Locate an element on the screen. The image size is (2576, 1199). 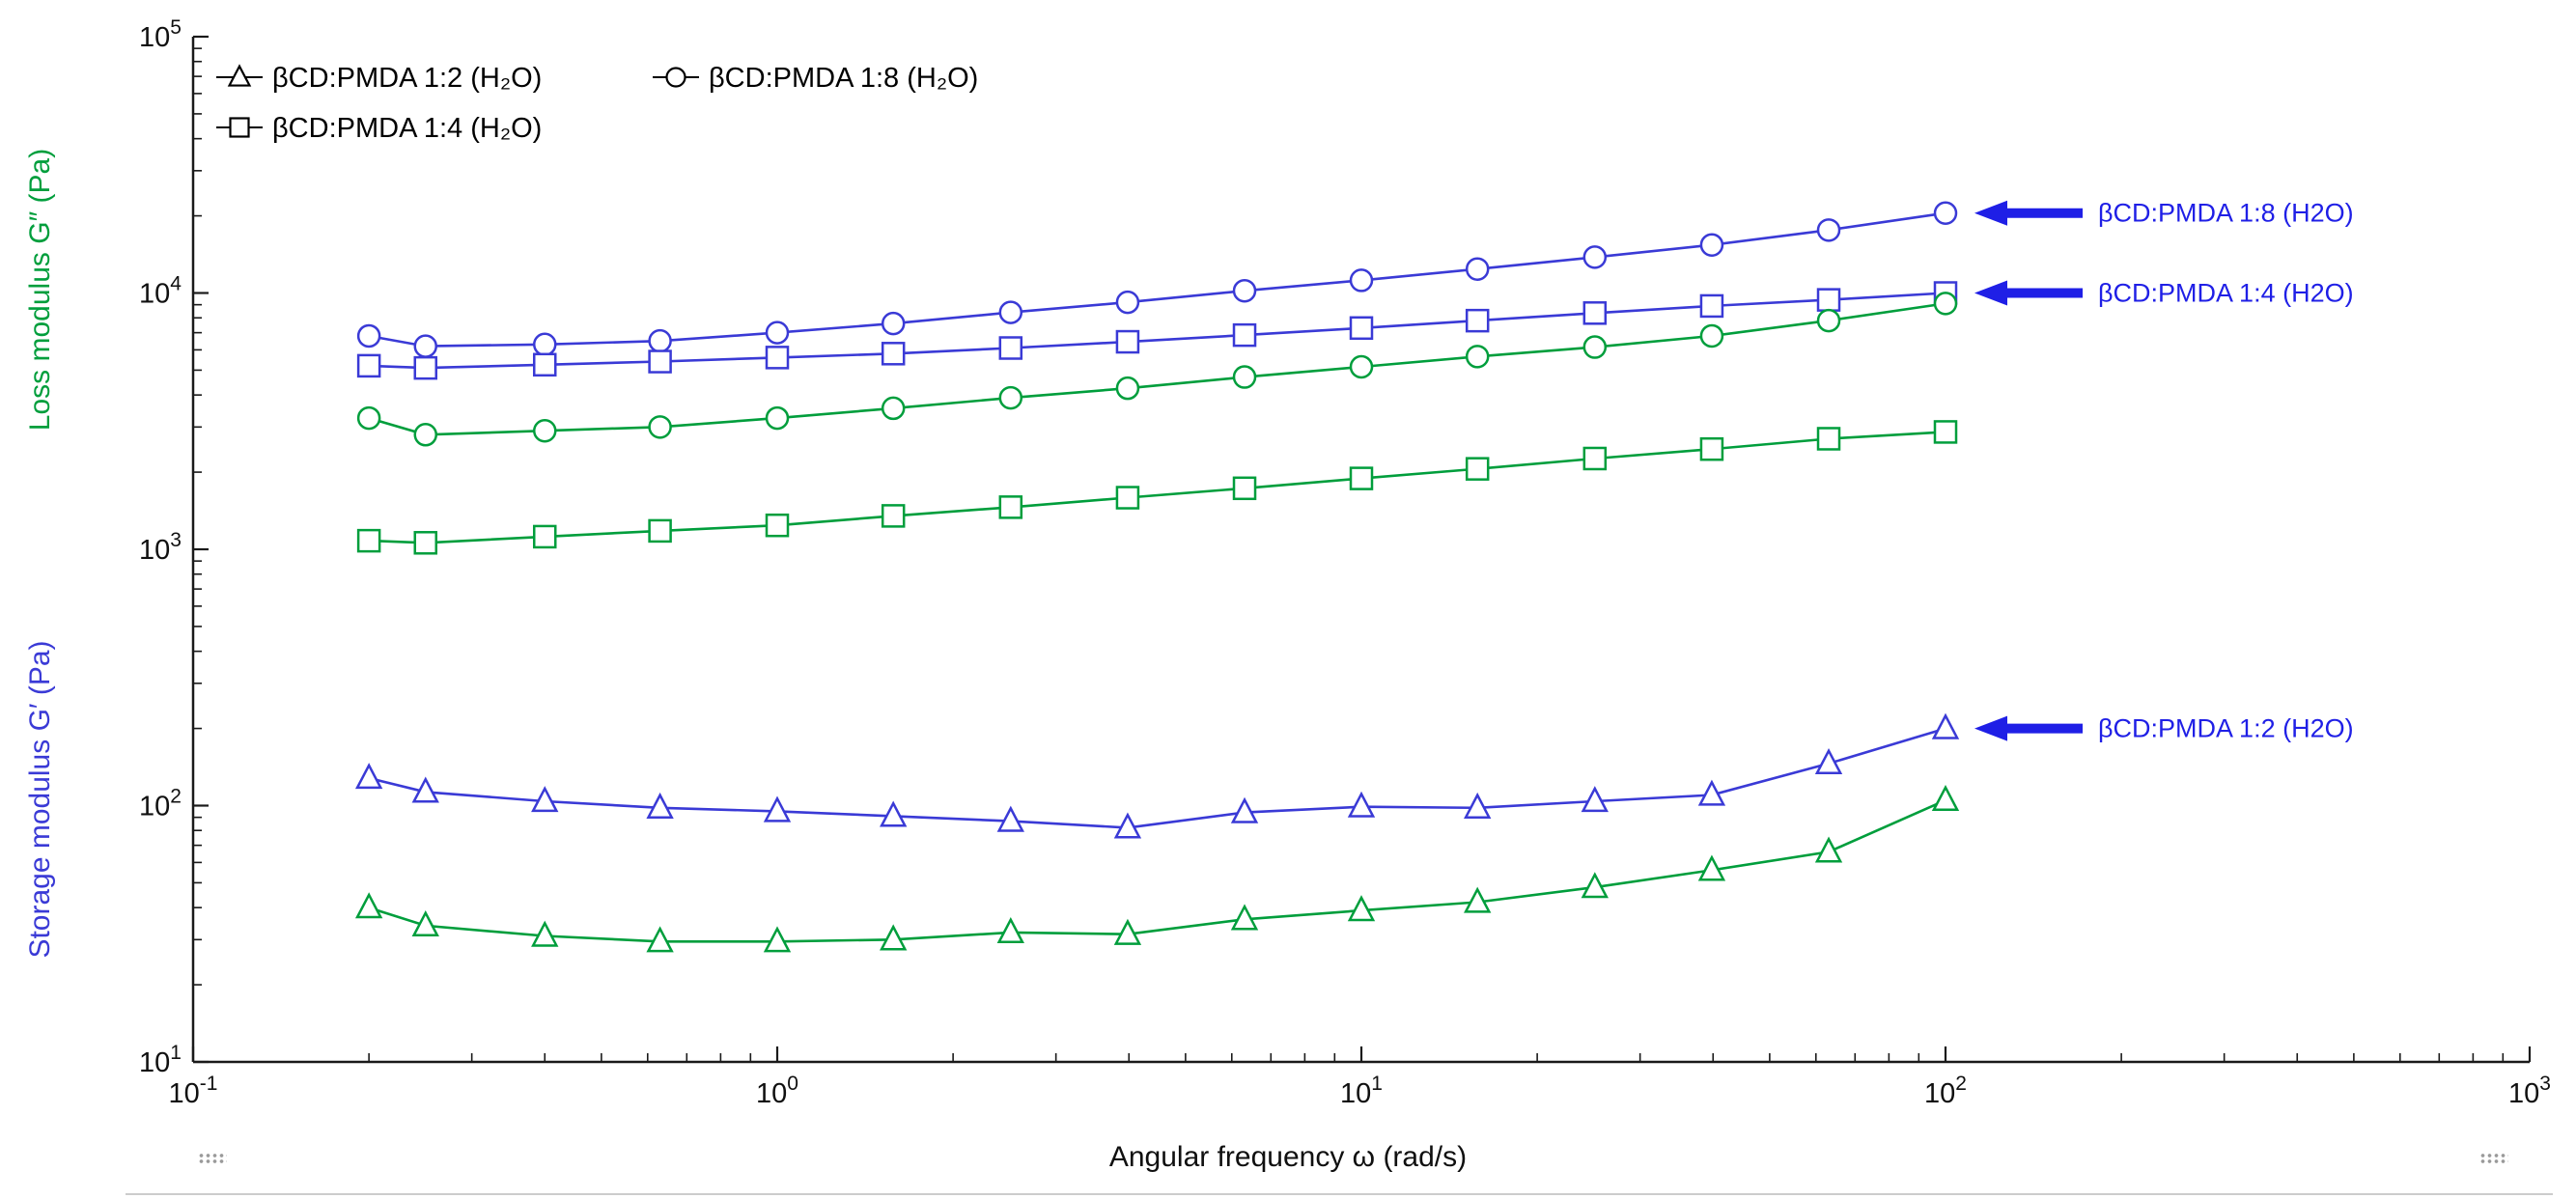
legend-entry: βCD:PMDA 1:2 (H₂O) is located at coordinates (379, 78).